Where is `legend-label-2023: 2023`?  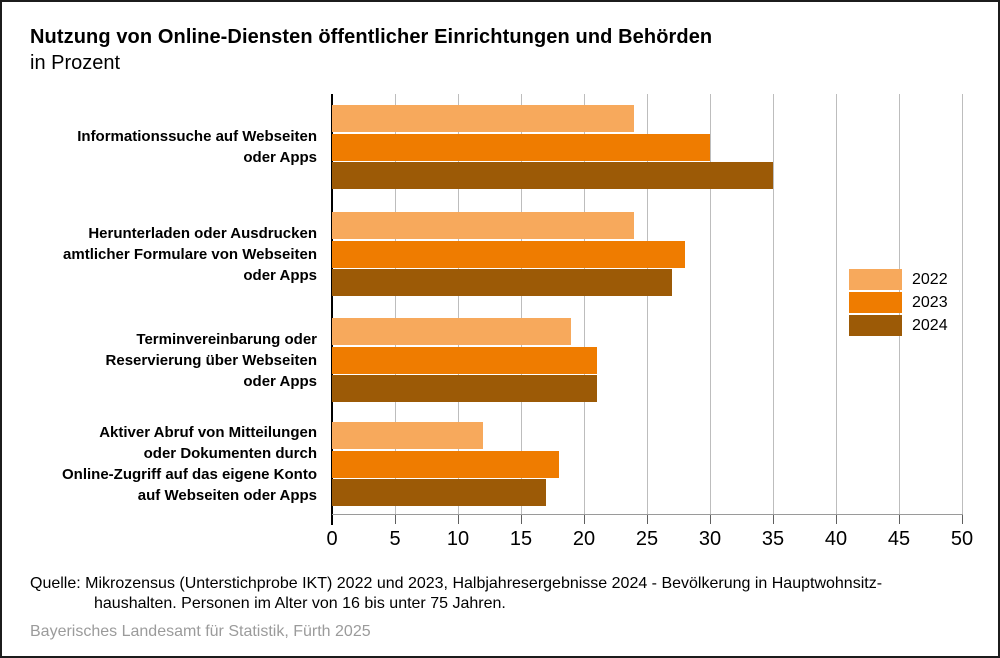 legend-label-2023: 2023 is located at coordinates (930, 302).